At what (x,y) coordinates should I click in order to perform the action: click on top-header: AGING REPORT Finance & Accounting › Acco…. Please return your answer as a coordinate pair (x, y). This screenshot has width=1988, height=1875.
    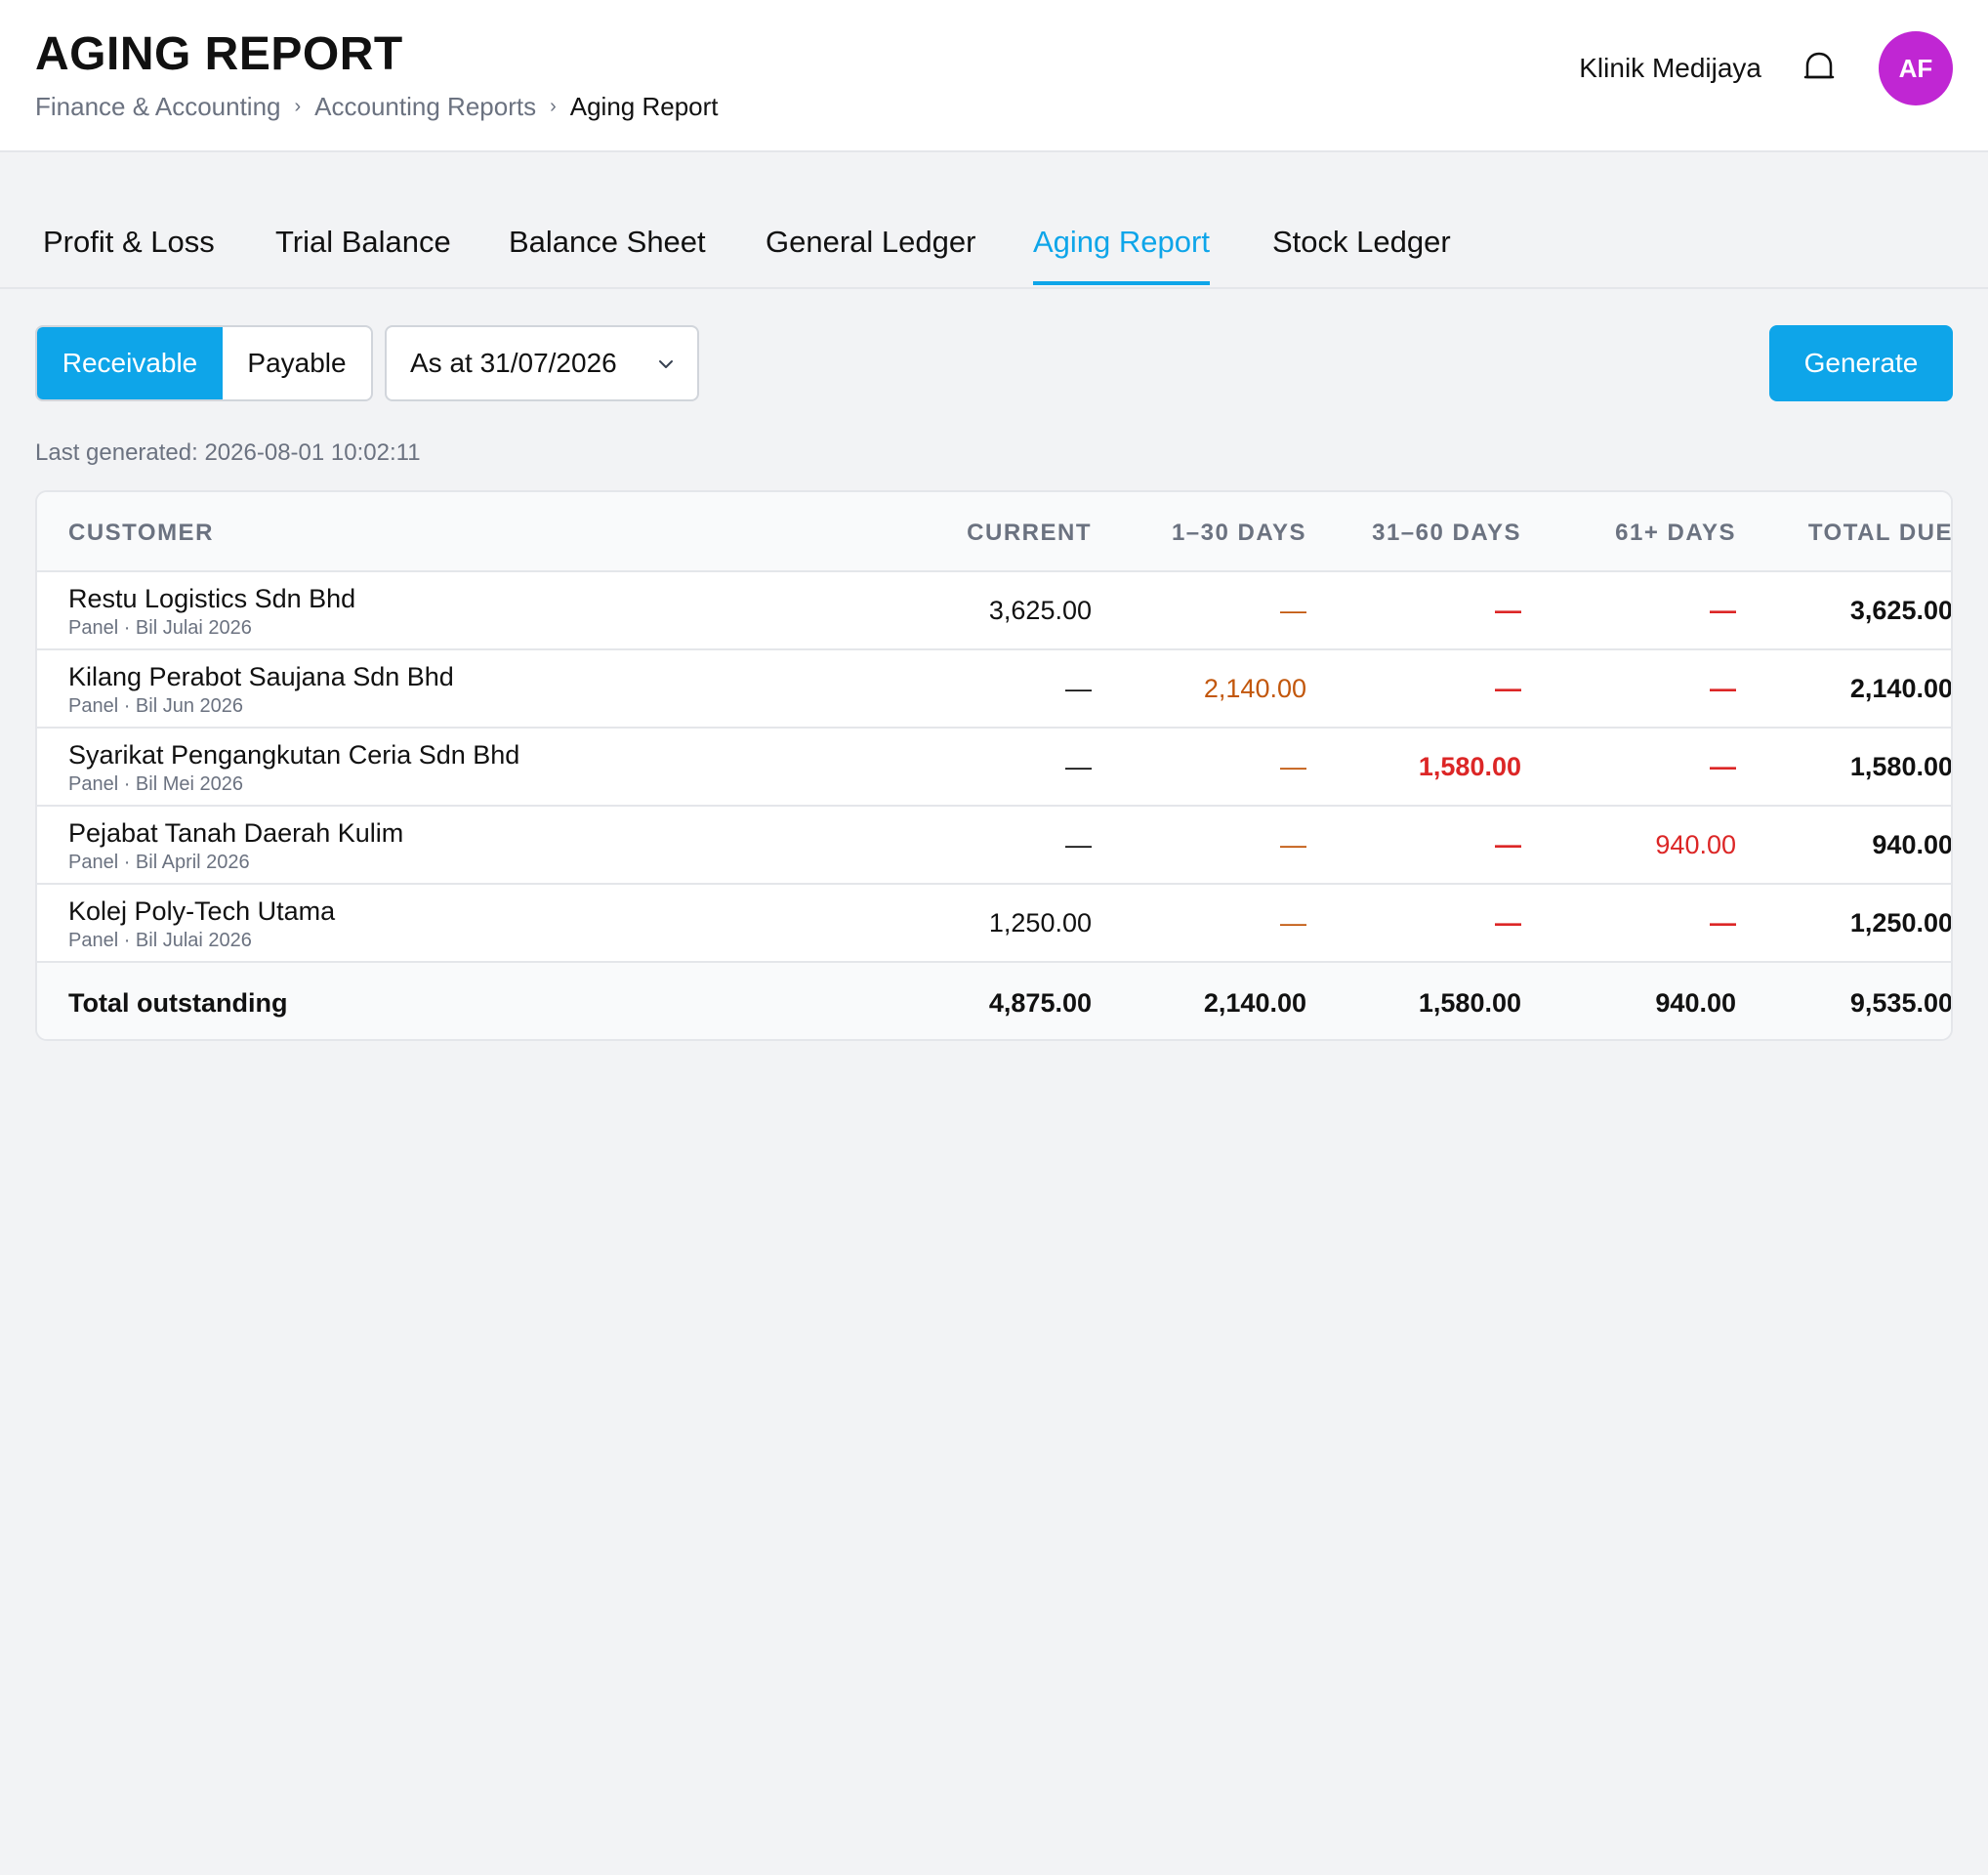
    Looking at the image, I should click on (994, 76).